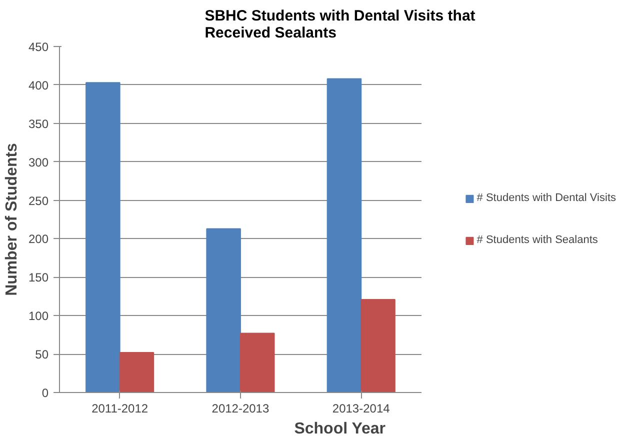  What do you see at coordinates (38, 47) in the screenshot?
I see `y-tick-label: 450` at bounding box center [38, 47].